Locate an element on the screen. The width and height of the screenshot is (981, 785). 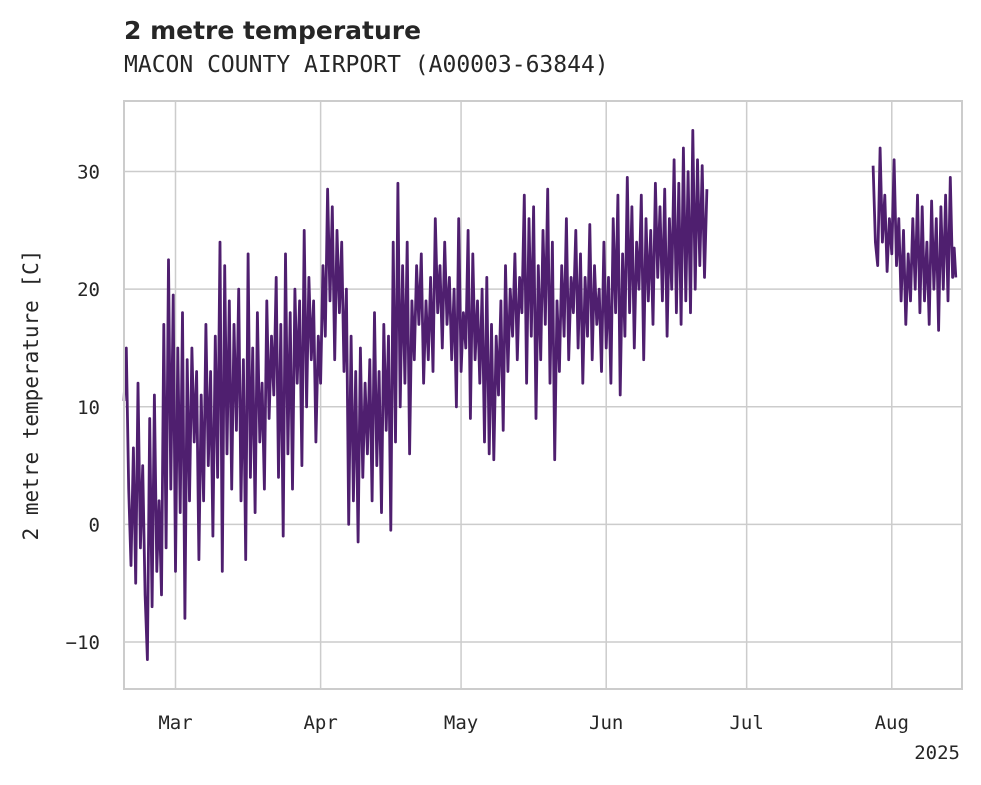
y-axis-label: 2 metre temperature [C] is located at coordinates (31, 395).